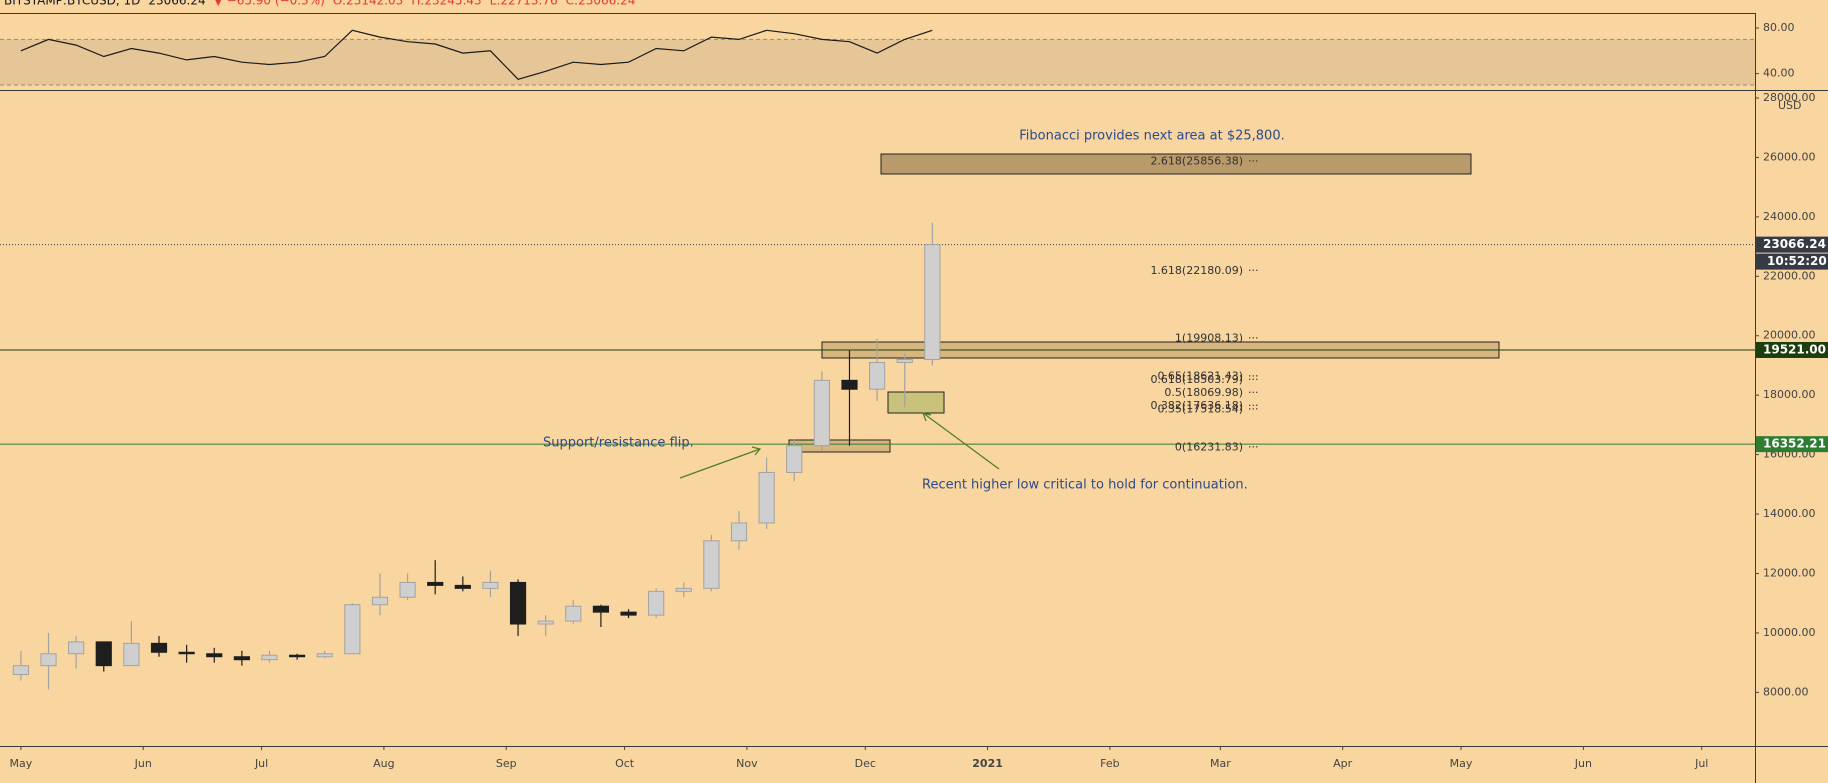 This screenshot has height=783, width=1828. Describe the element at coordinates (1789, 573) in the screenshot. I see `y-tick-label: 12000.00` at that location.